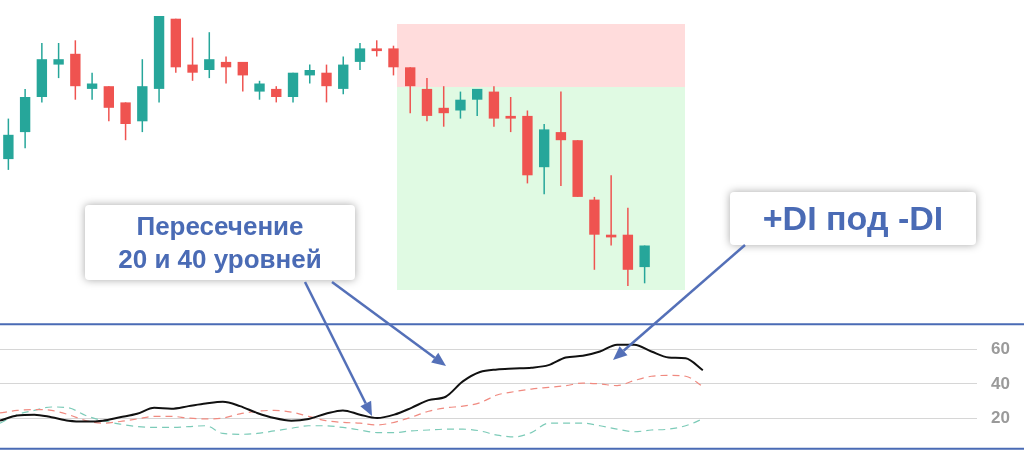 The height and width of the screenshot is (473, 1024). What do you see at coordinates (1001, 383) in the screenshot?
I see `y-tick-label: 40` at bounding box center [1001, 383].